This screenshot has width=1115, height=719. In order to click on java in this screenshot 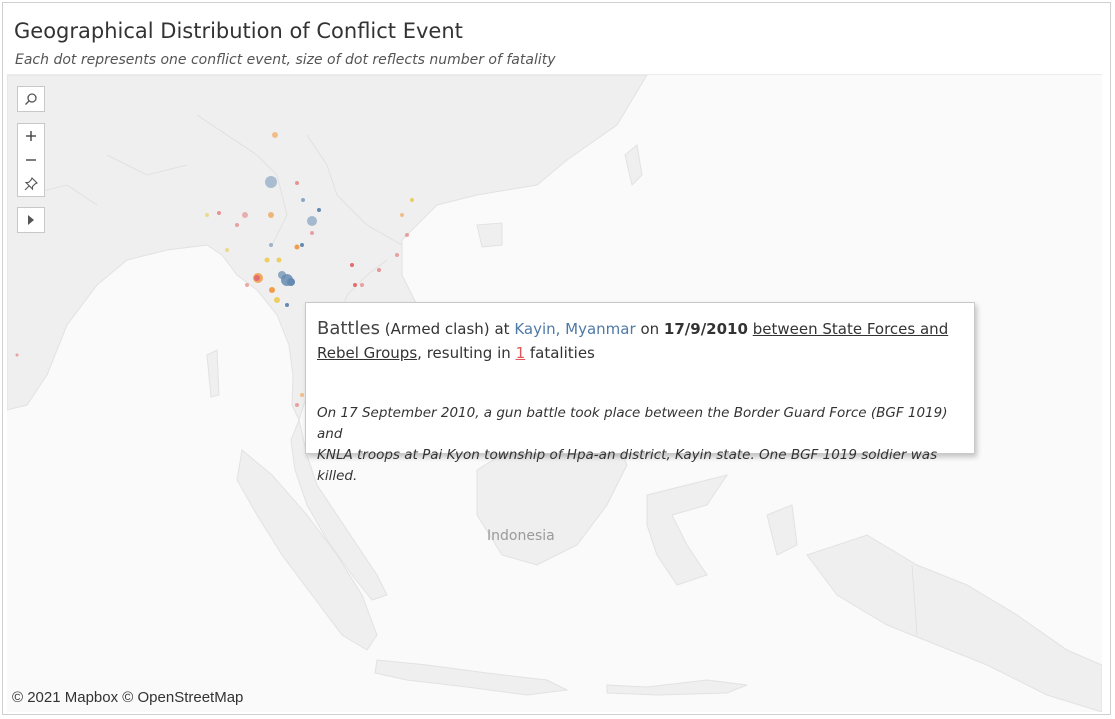, I will do `click(471, 677)`.